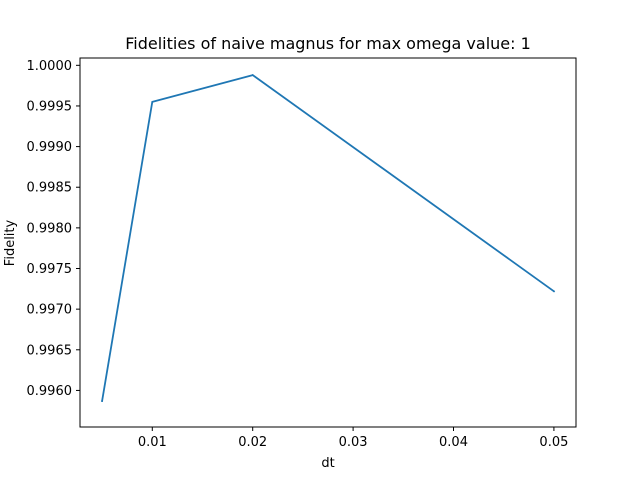 The height and width of the screenshot is (485, 640). I want to click on y-tick-label: 0.9980, so click(50, 228).